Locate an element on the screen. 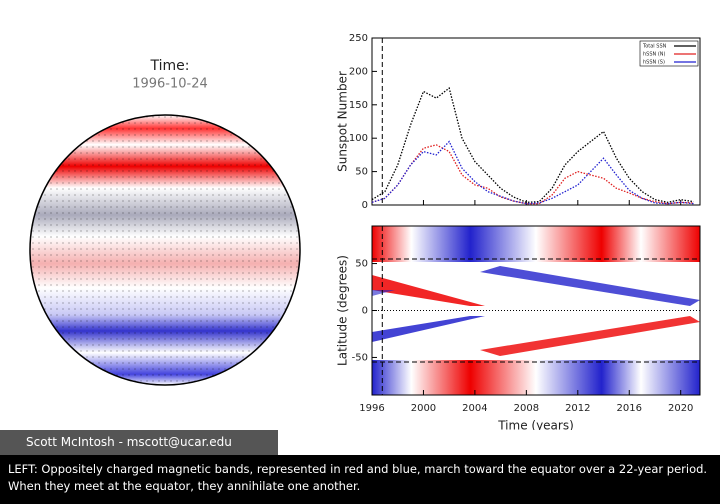  north-polar-field is located at coordinates (536, 244).